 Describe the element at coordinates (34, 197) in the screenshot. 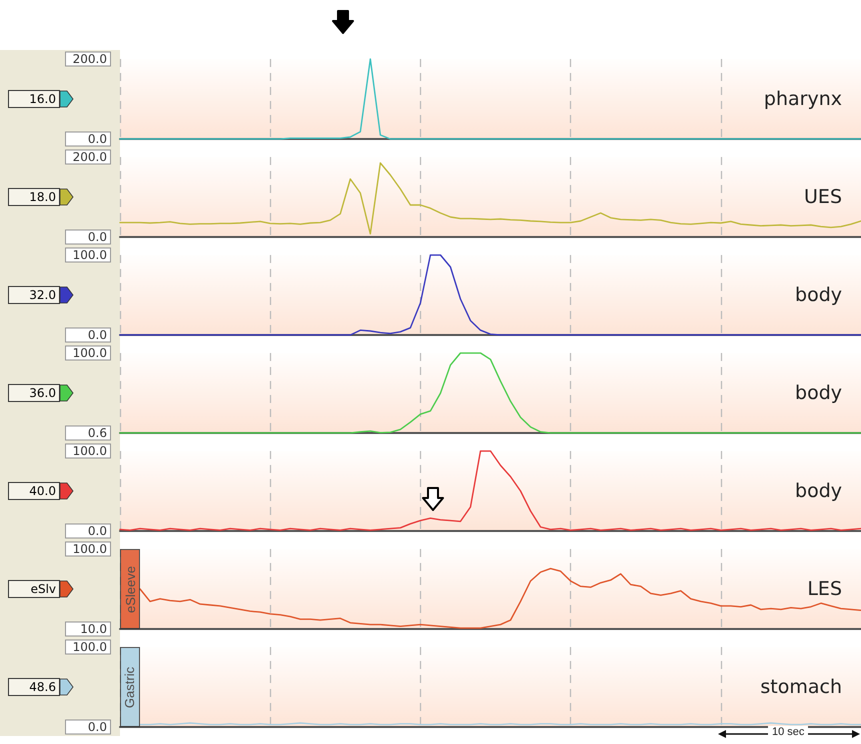

I see `text: 18.0` at that location.